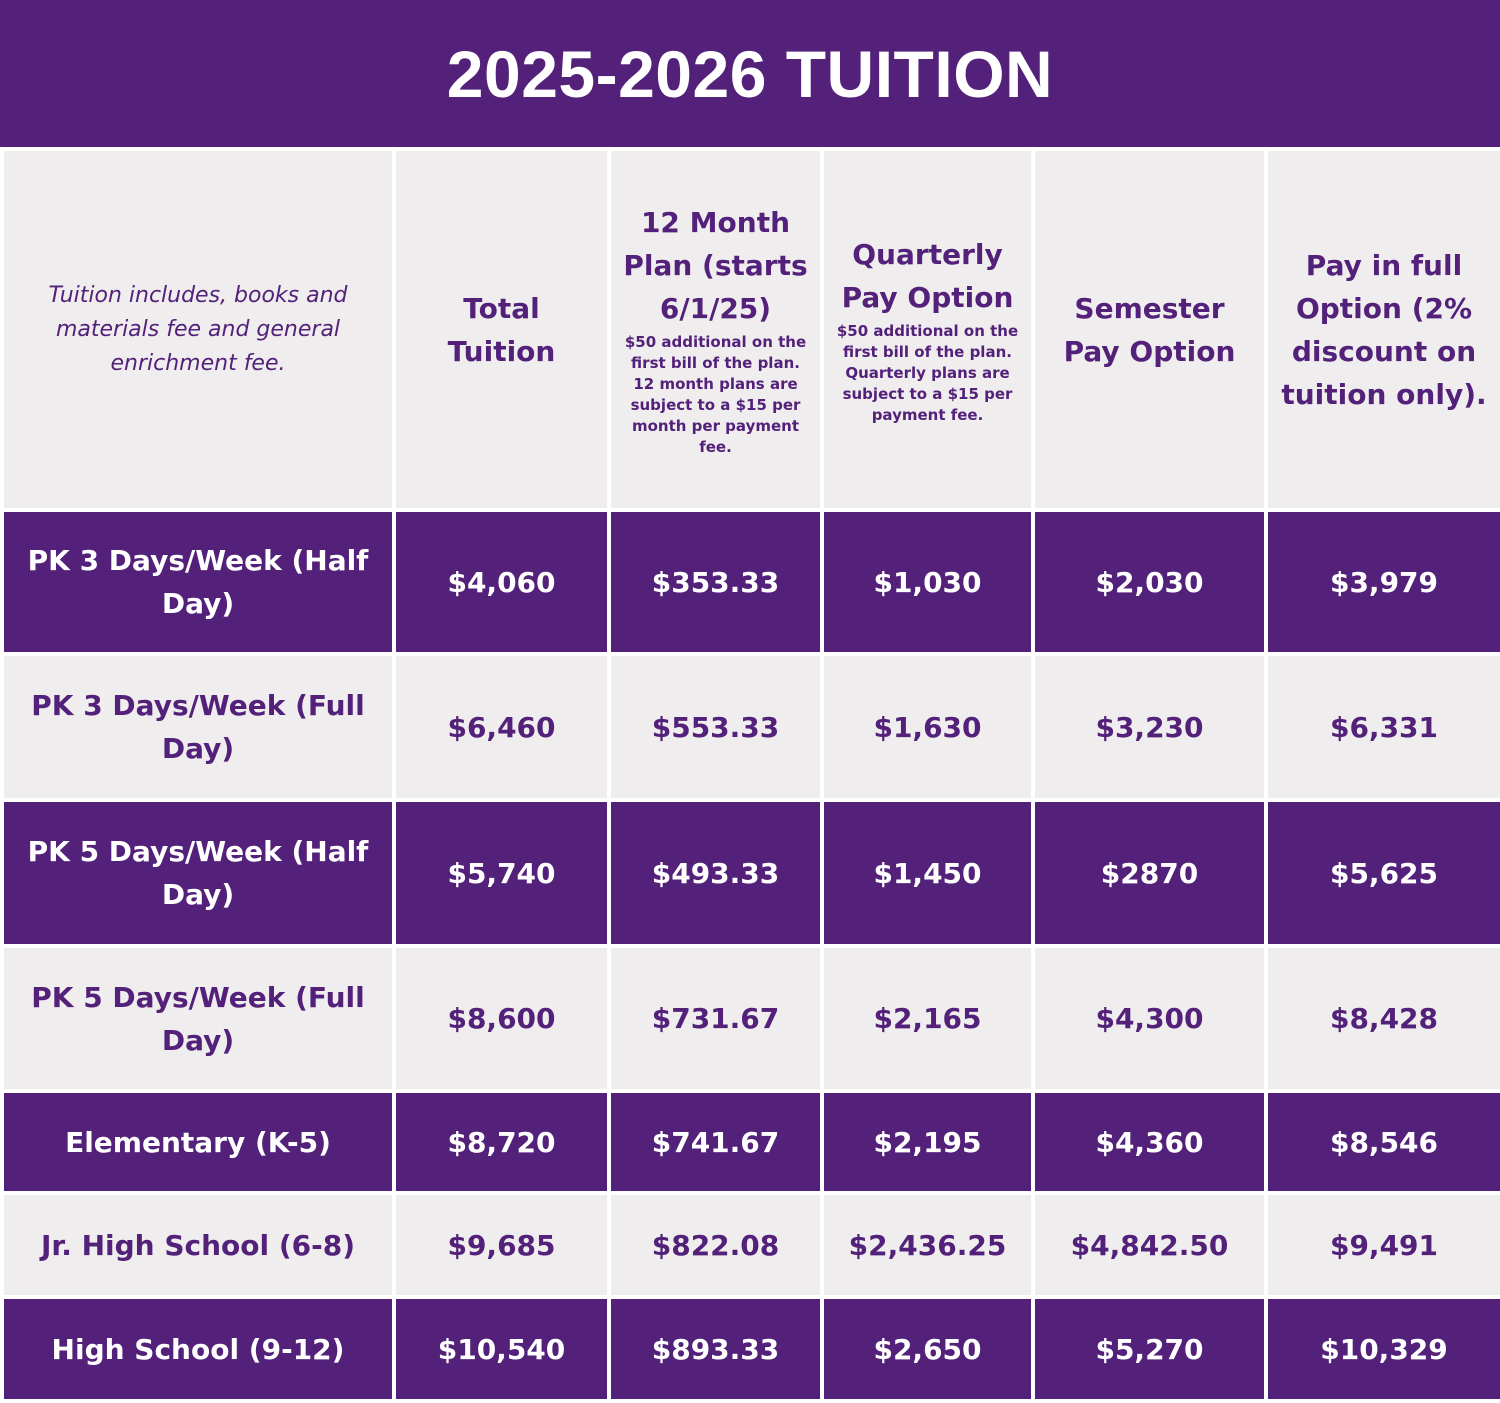  What do you see at coordinates (927, 276) in the screenshot?
I see `column-header-title: Quarterly Pay Option` at bounding box center [927, 276].